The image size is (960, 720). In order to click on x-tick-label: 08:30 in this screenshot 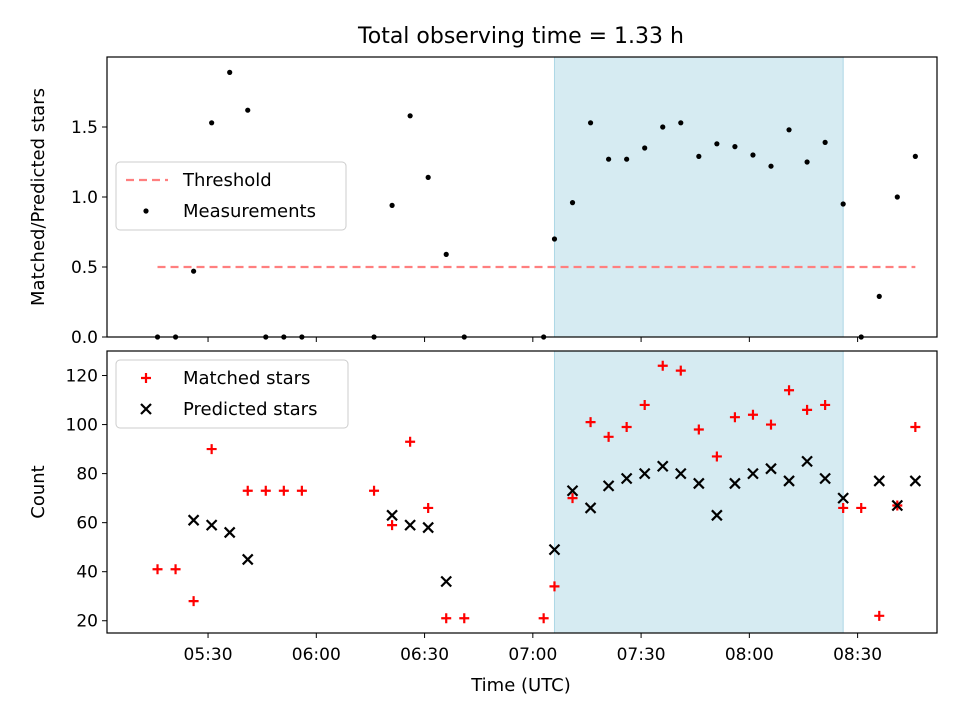, I will do `click(857, 655)`.